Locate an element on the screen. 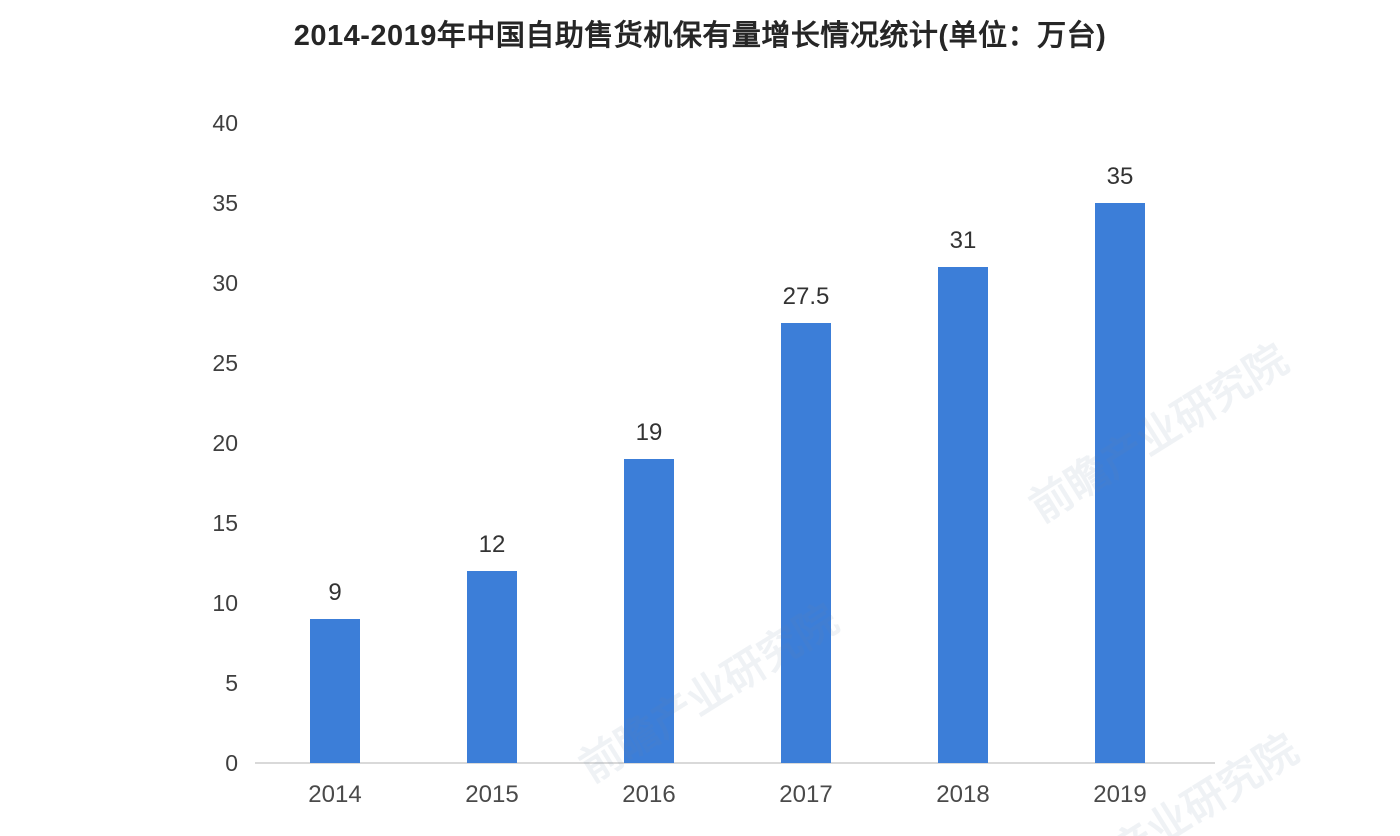 This screenshot has height=836, width=1400. y-axis-tick-label: 0 is located at coordinates (231, 763).